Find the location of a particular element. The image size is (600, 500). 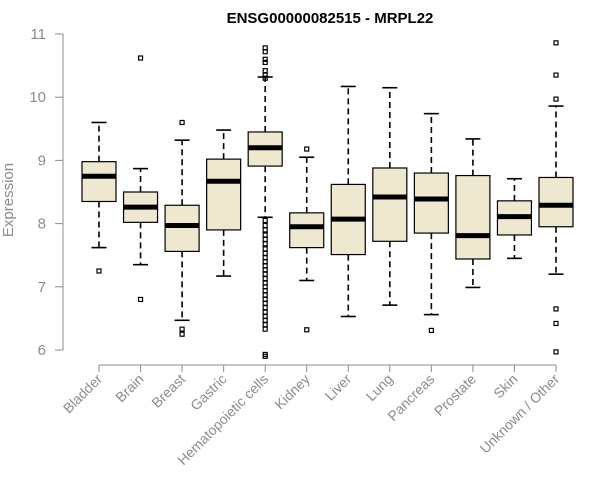

box-gastric is located at coordinates (224, 203).